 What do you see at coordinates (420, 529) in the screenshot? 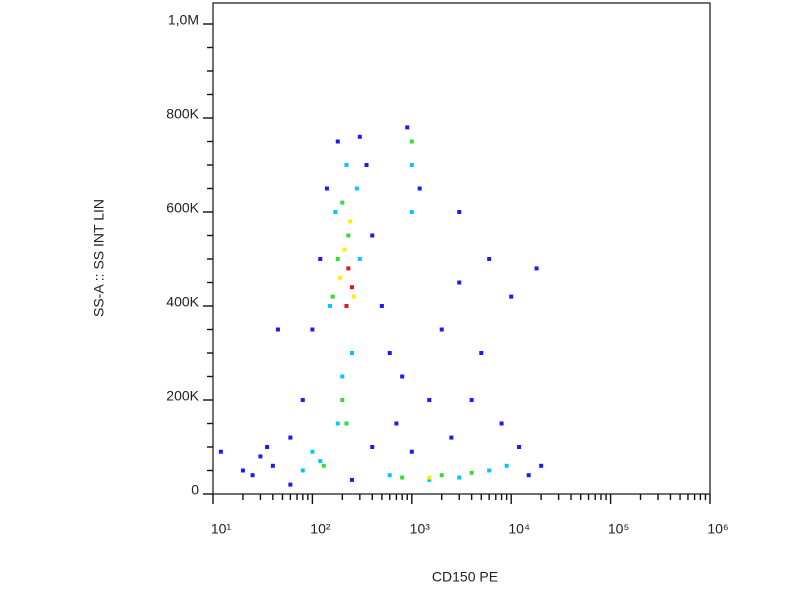
I see `x-tick-label: 10³` at bounding box center [420, 529].